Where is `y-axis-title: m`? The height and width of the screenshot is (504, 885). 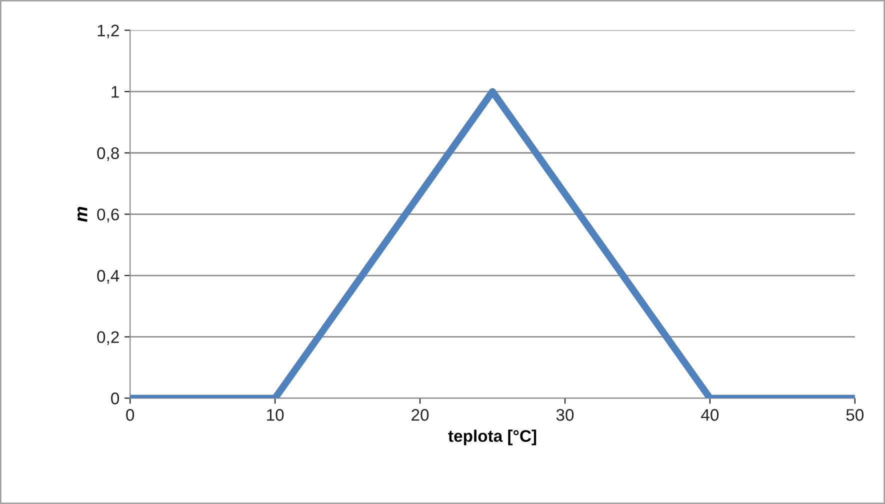
y-axis-title: m is located at coordinates (83, 214).